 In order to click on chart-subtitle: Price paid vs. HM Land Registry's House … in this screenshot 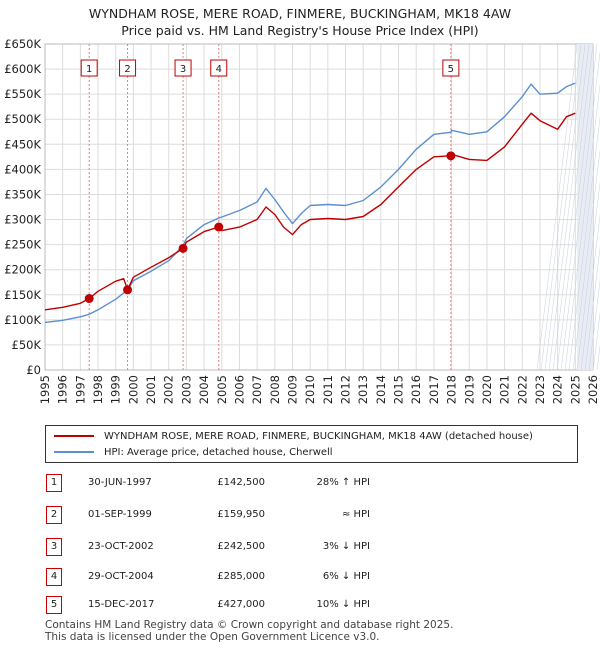, I will do `click(300, 30)`.